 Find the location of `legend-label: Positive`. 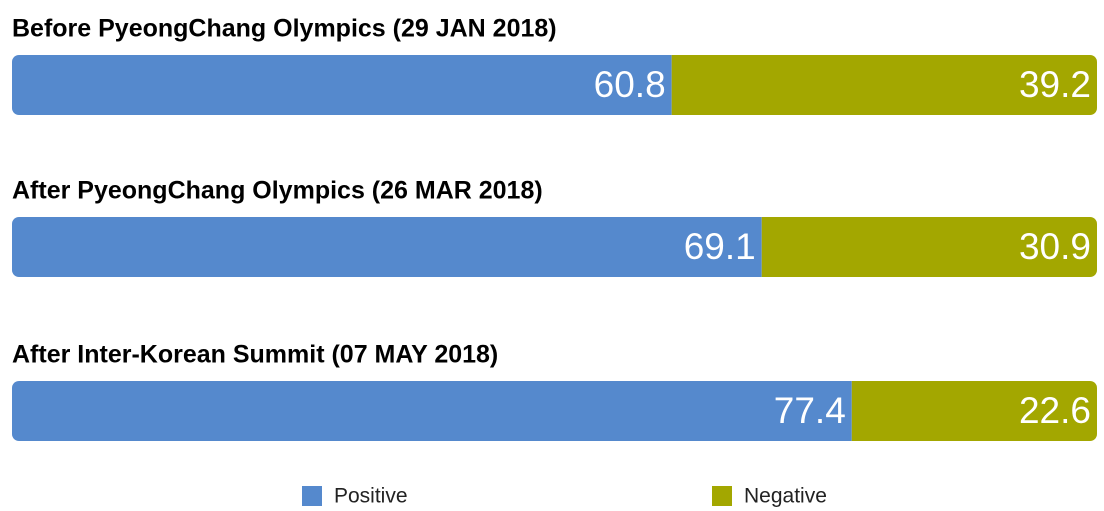

legend-label: Positive is located at coordinates (371, 496).